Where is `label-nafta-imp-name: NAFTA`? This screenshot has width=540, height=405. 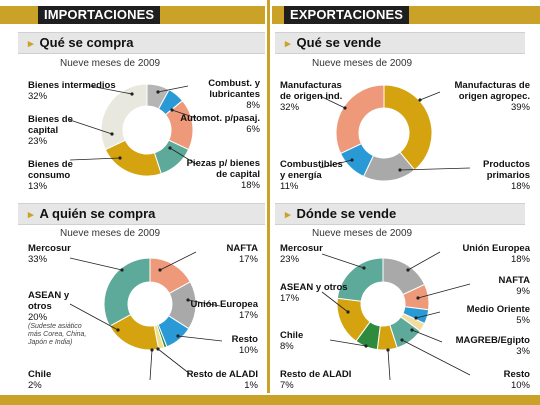
label-nafta-imp-name: NAFTA is located at coordinates (242, 248).